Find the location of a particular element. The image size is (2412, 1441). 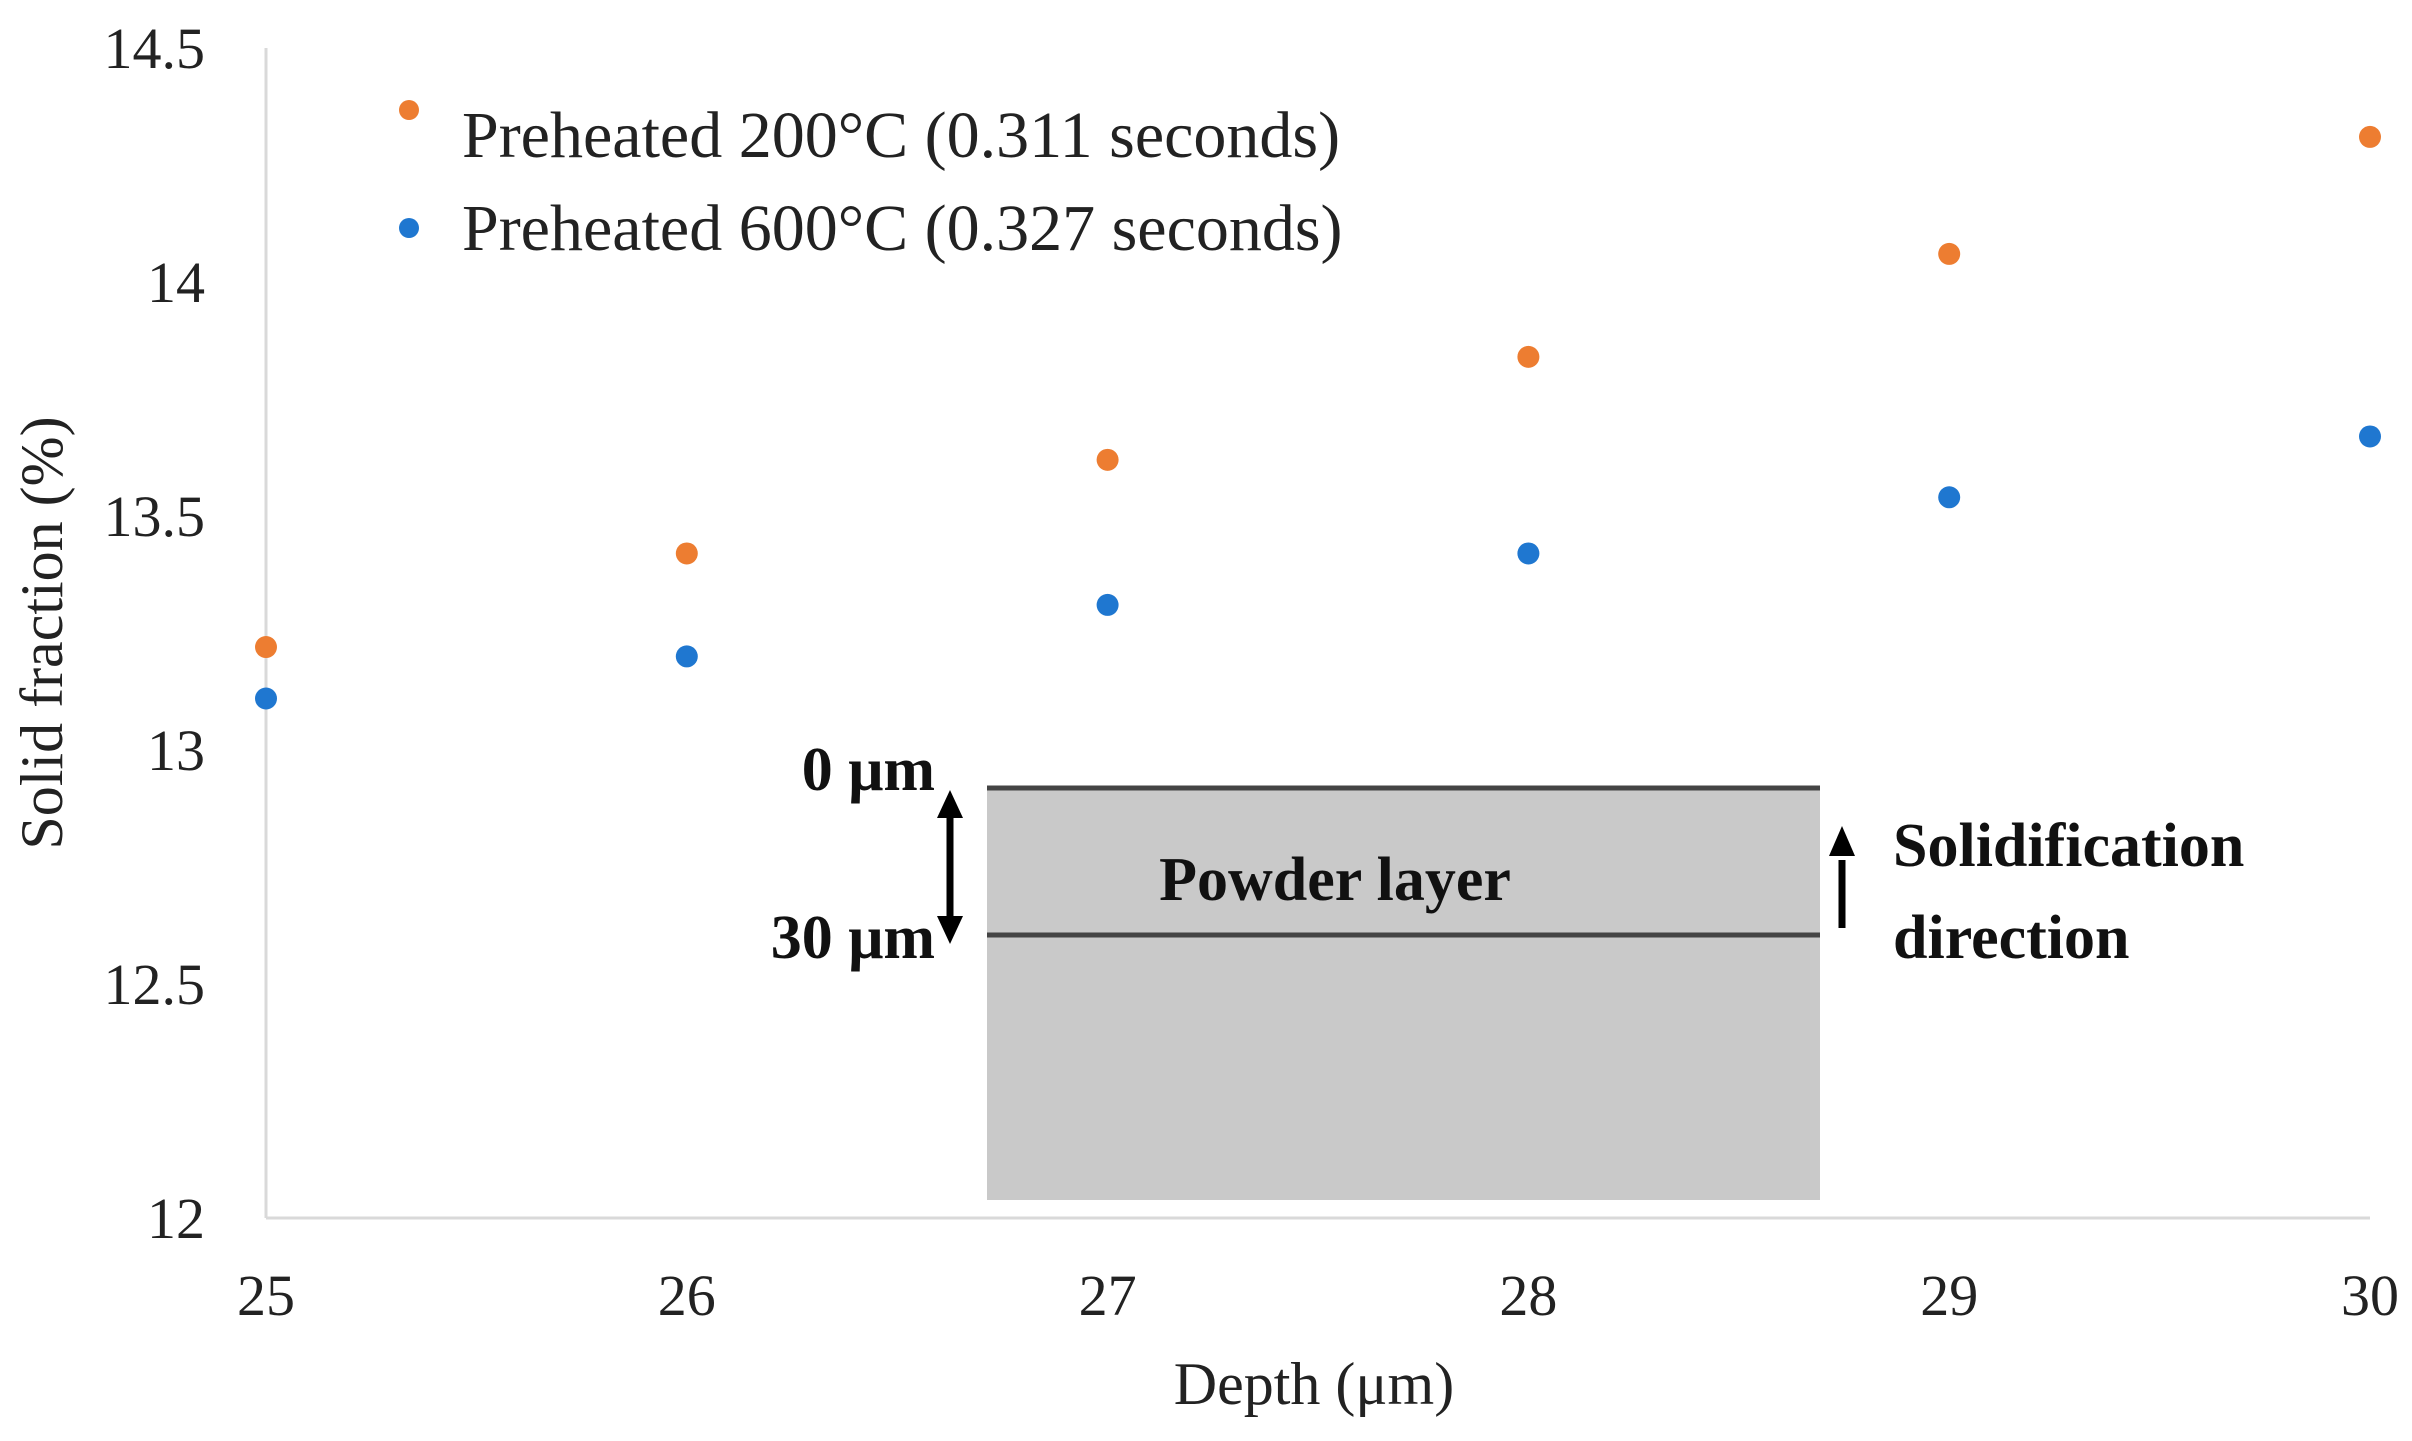

x-tick-label: 25 is located at coordinates (266, 1295).